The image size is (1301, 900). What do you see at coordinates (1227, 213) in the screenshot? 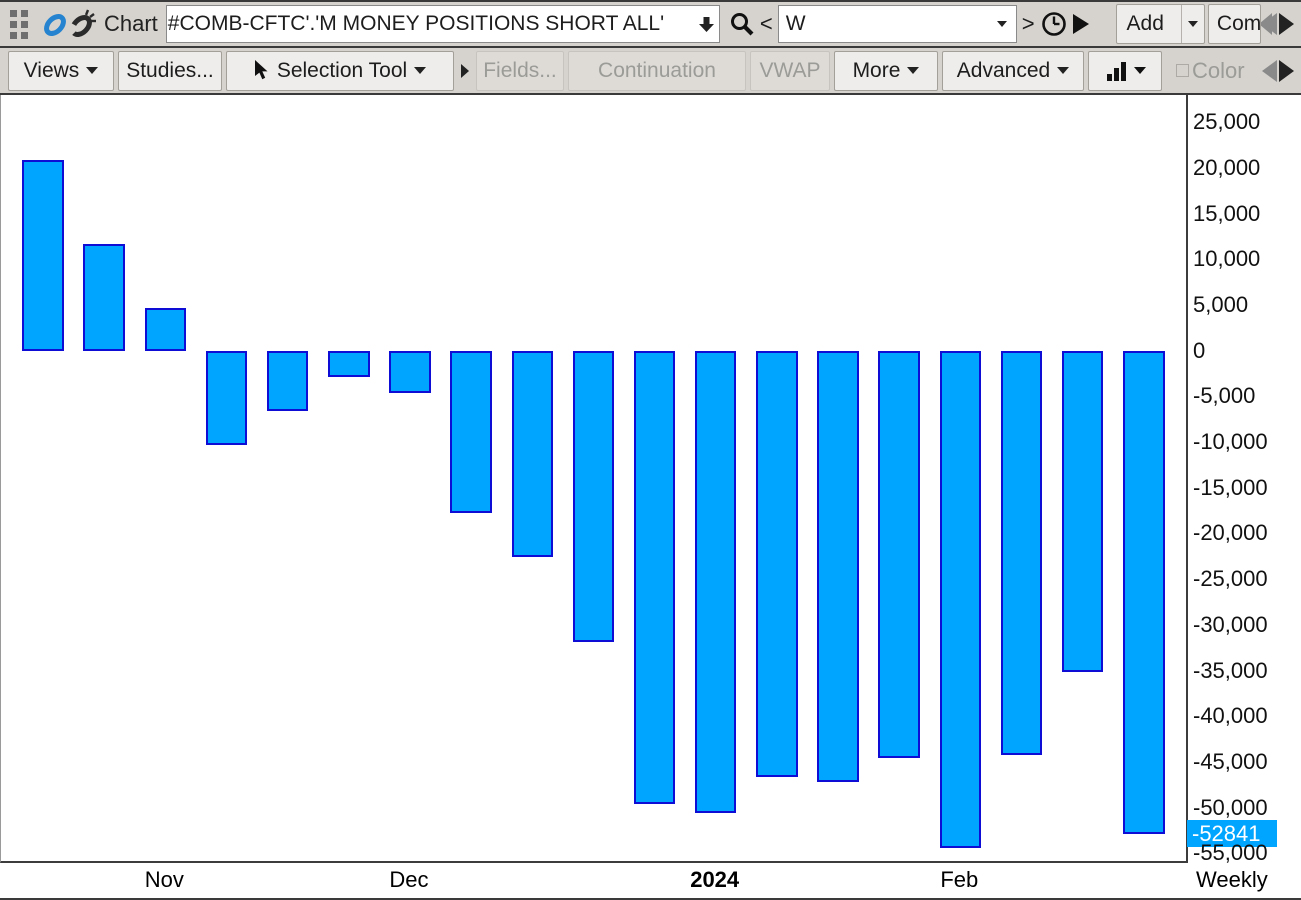
I see `y-axis-tick-label: 15,000` at bounding box center [1227, 213].